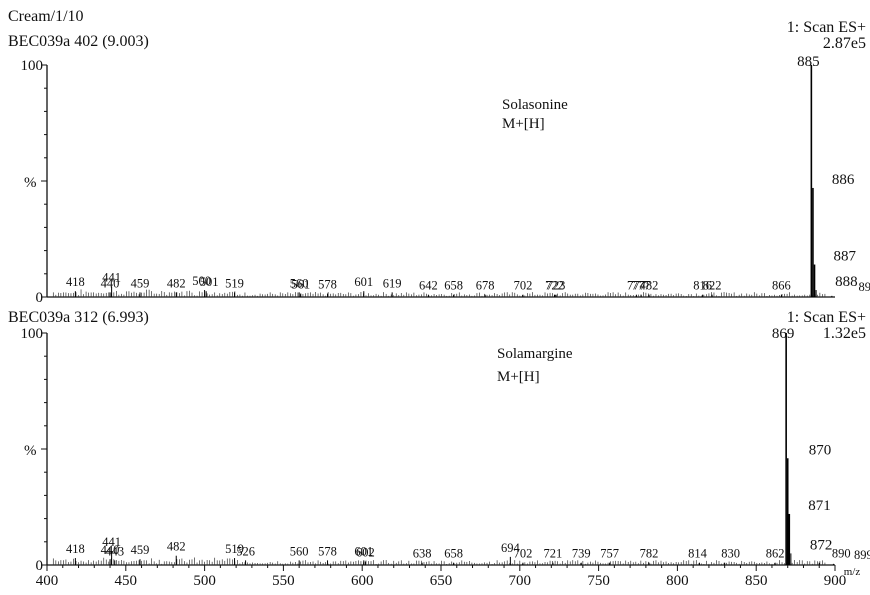 The width and height of the screenshot is (870, 595). Describe the element at coordinates (362, 581) in the screenshot. I see `x-tick-label-600: 600` at that location.